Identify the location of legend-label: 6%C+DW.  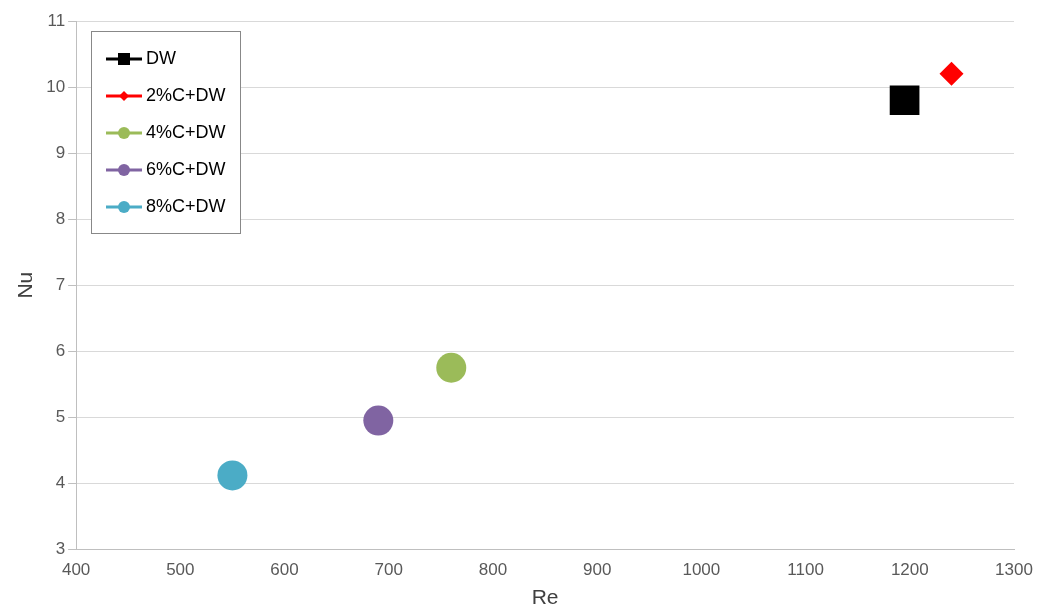
(186, 169).